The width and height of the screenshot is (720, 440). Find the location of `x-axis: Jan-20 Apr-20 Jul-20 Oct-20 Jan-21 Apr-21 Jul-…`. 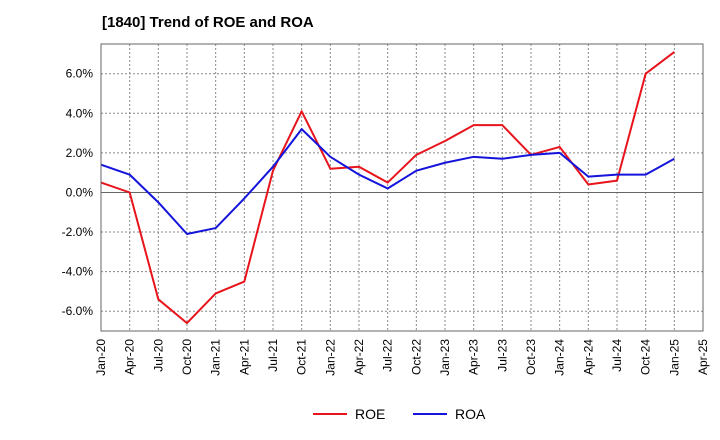

x-axis: Jan-20 Apr-20 Jul-20 Oct-20 Jan-21 Apr-21 Jul-… is located at coordinates (402, 357).